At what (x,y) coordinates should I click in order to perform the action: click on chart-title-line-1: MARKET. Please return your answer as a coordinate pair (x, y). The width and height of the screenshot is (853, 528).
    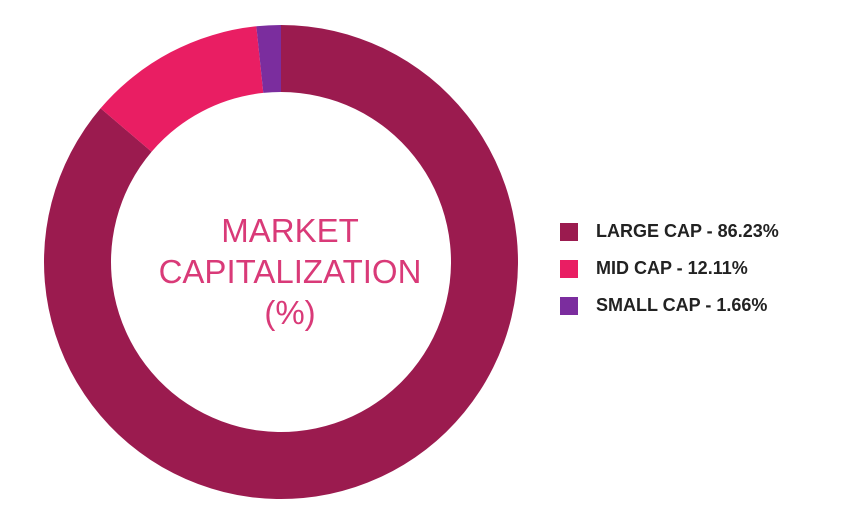
    Looking at the image, I should click on (290, 230).